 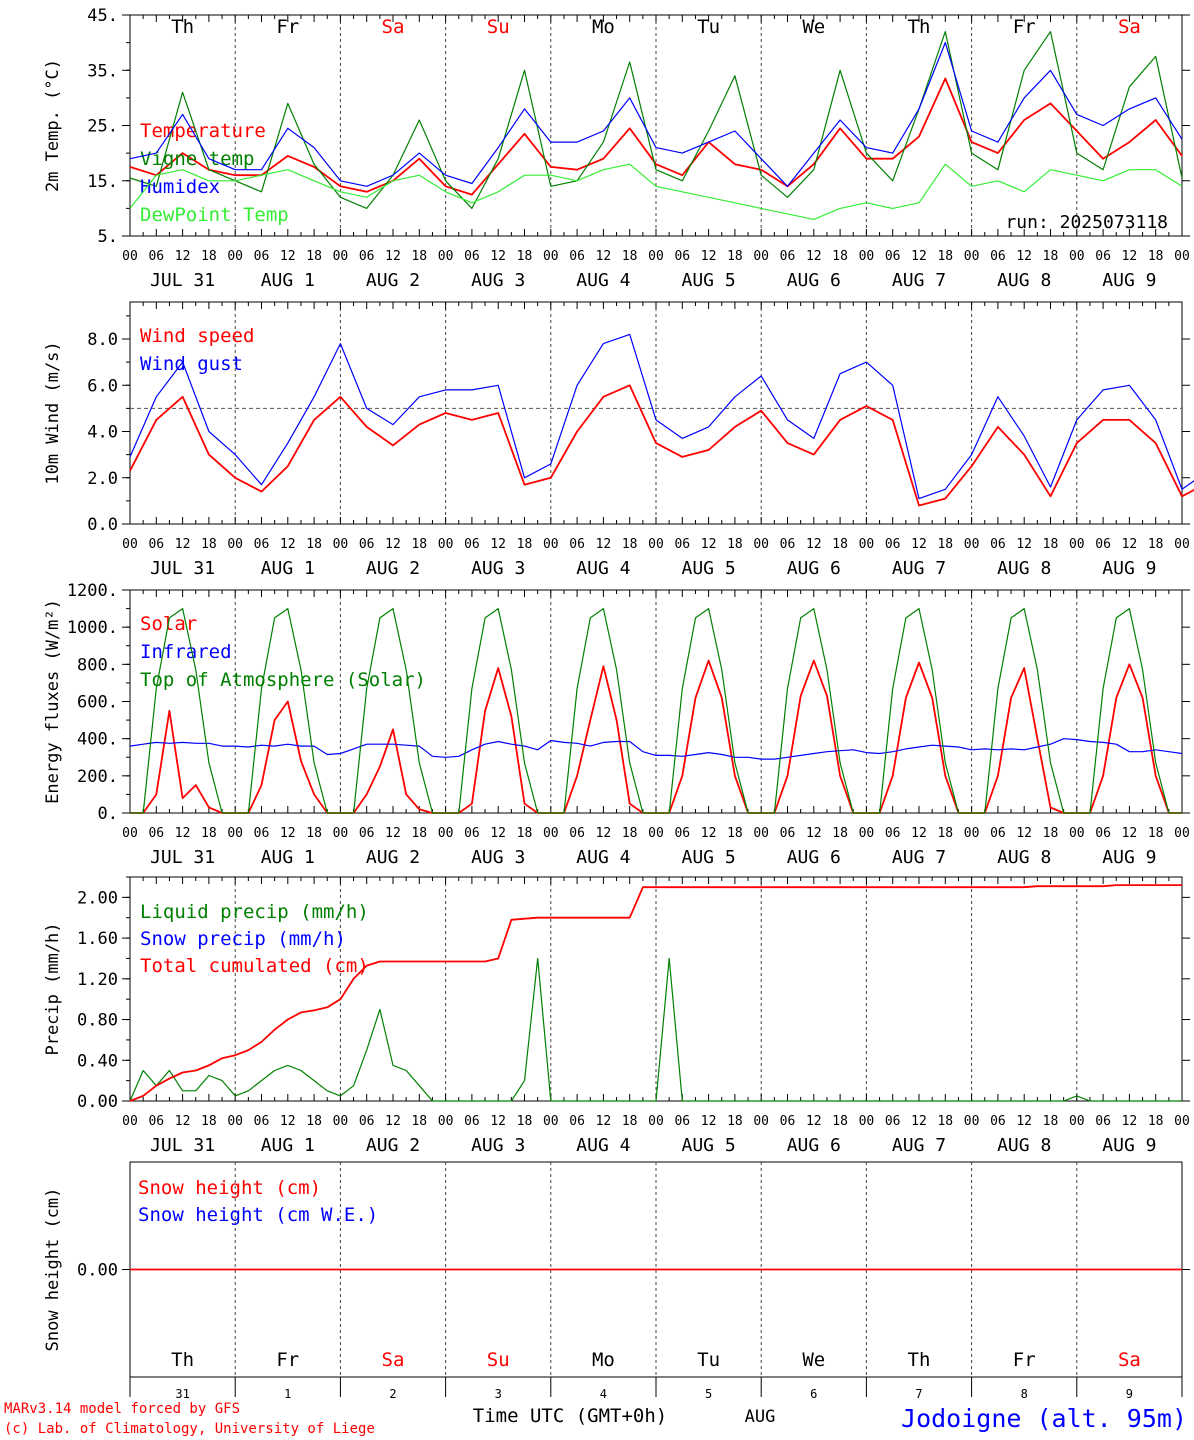 I want to click on weekday-label-top: We, so click(x=813, y=27).